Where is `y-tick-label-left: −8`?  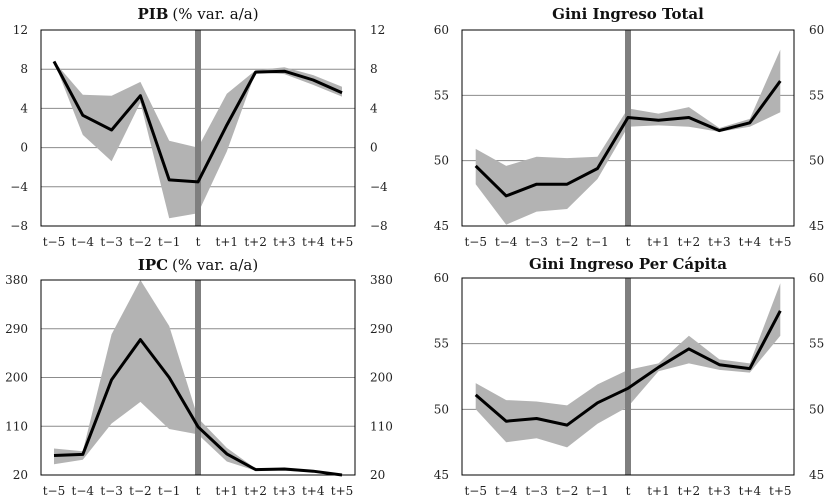 y-tick-label-left: −8 is located at coordinates (19, 226).